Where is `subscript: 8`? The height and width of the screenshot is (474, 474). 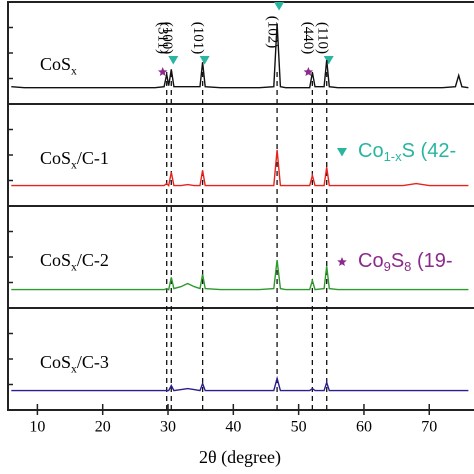 subscript: 8 is located at coordinates (407, 266).